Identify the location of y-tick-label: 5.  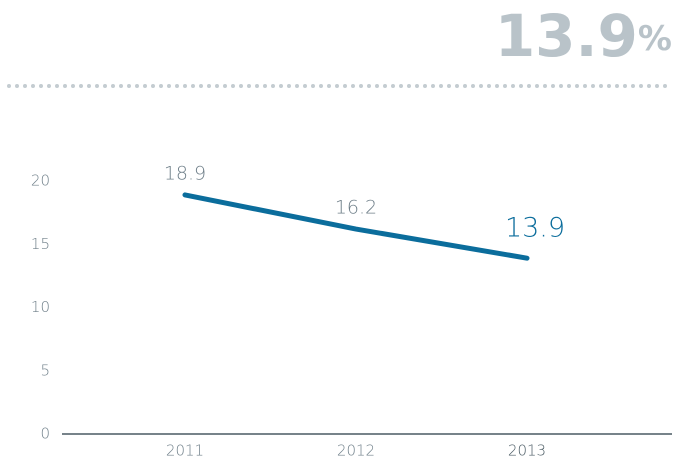
(45, 370).